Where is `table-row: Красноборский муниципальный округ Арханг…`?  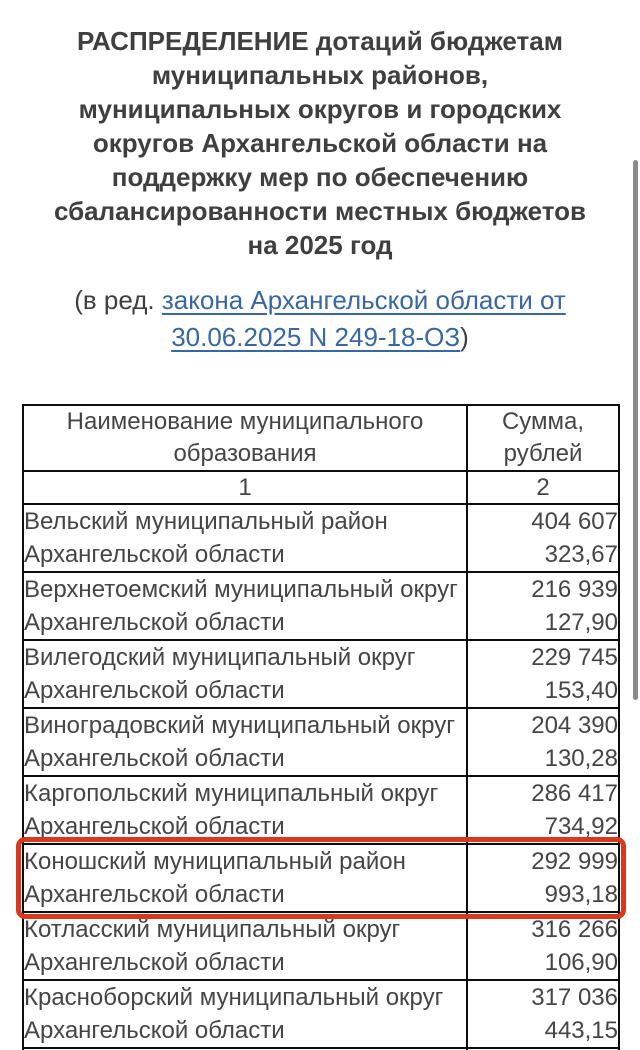
table-row: Красноборский муниципальный округ Арханг… is located at coordinates (321, 1014).